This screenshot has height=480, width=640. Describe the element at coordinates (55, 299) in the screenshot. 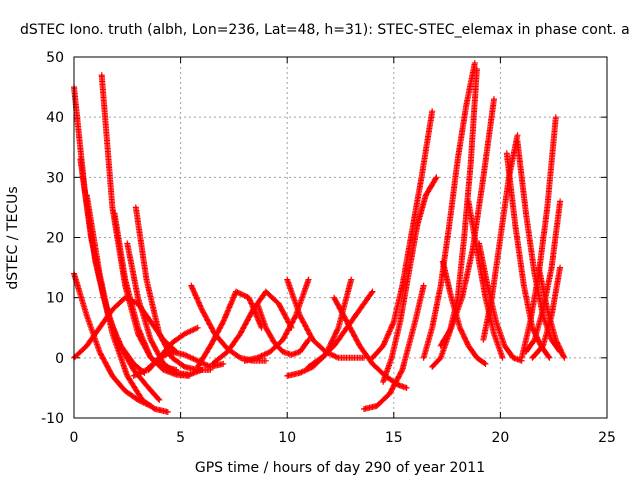

I see `y-tick-label: 10` at that location.